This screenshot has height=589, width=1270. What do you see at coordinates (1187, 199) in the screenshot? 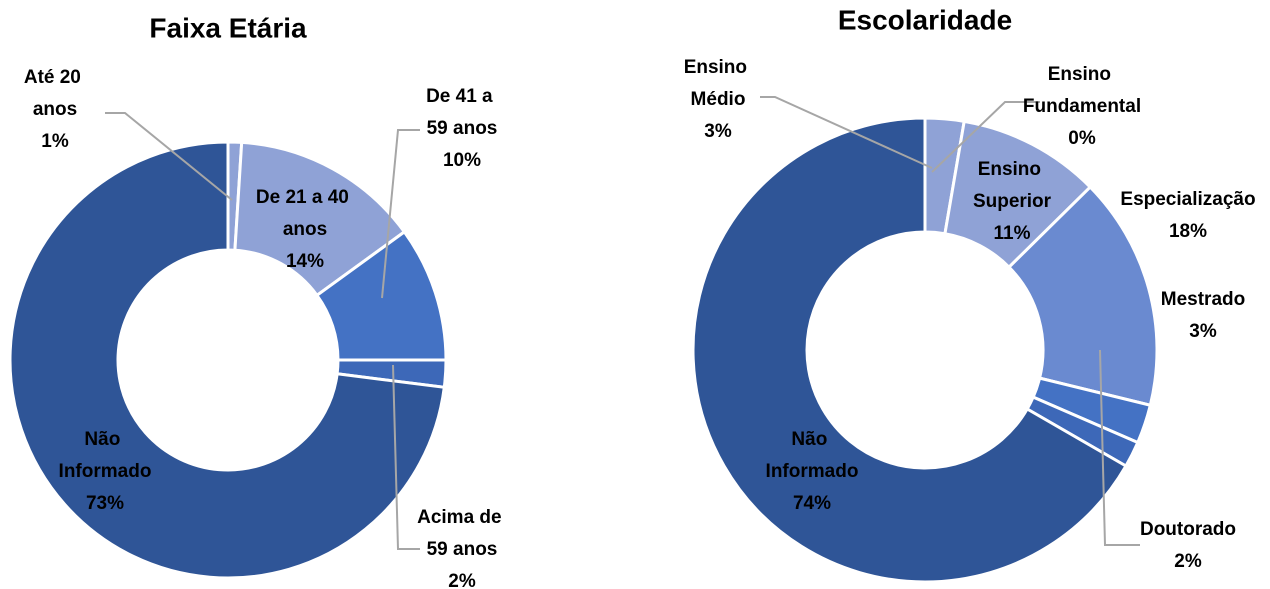
I see `slice-label: Especialização` at bounding box center [1187, 199].